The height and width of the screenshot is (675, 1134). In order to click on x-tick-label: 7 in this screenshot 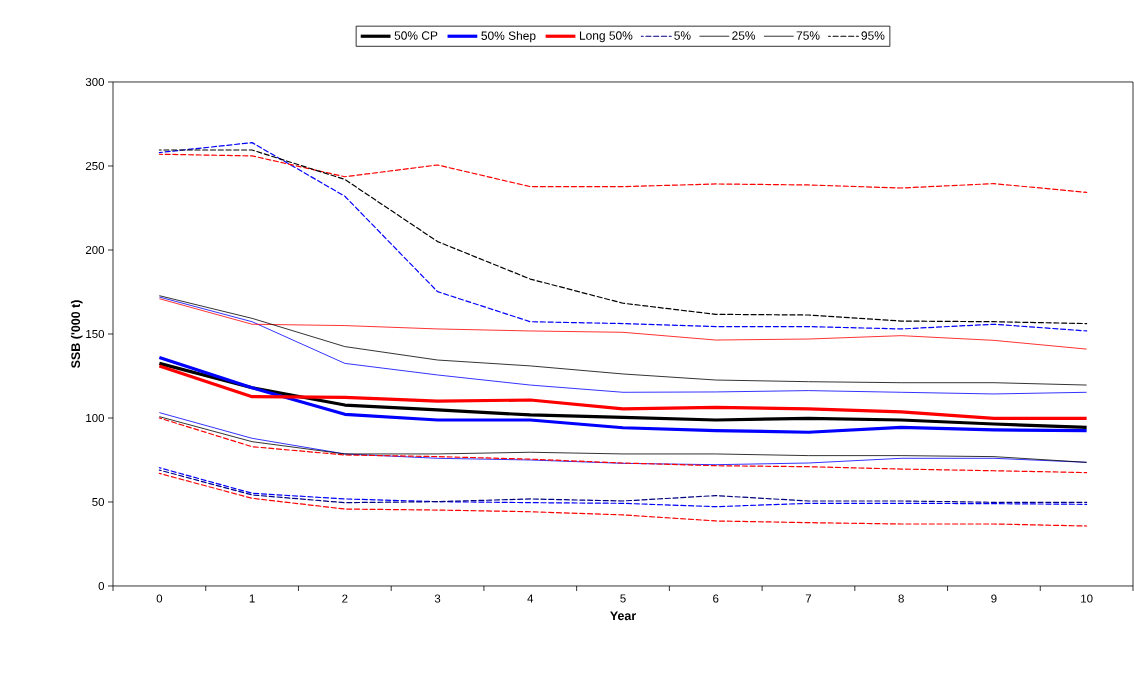, I will do `click(808, 598)`.